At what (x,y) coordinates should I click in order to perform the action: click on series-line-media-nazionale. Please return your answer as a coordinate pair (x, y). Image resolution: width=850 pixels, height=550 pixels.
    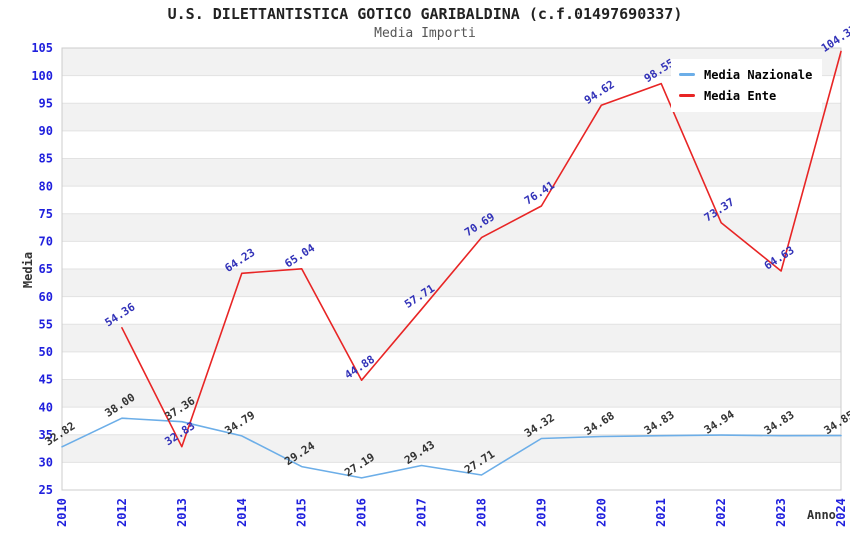
    Looking at the image, I should click on (451, 448).